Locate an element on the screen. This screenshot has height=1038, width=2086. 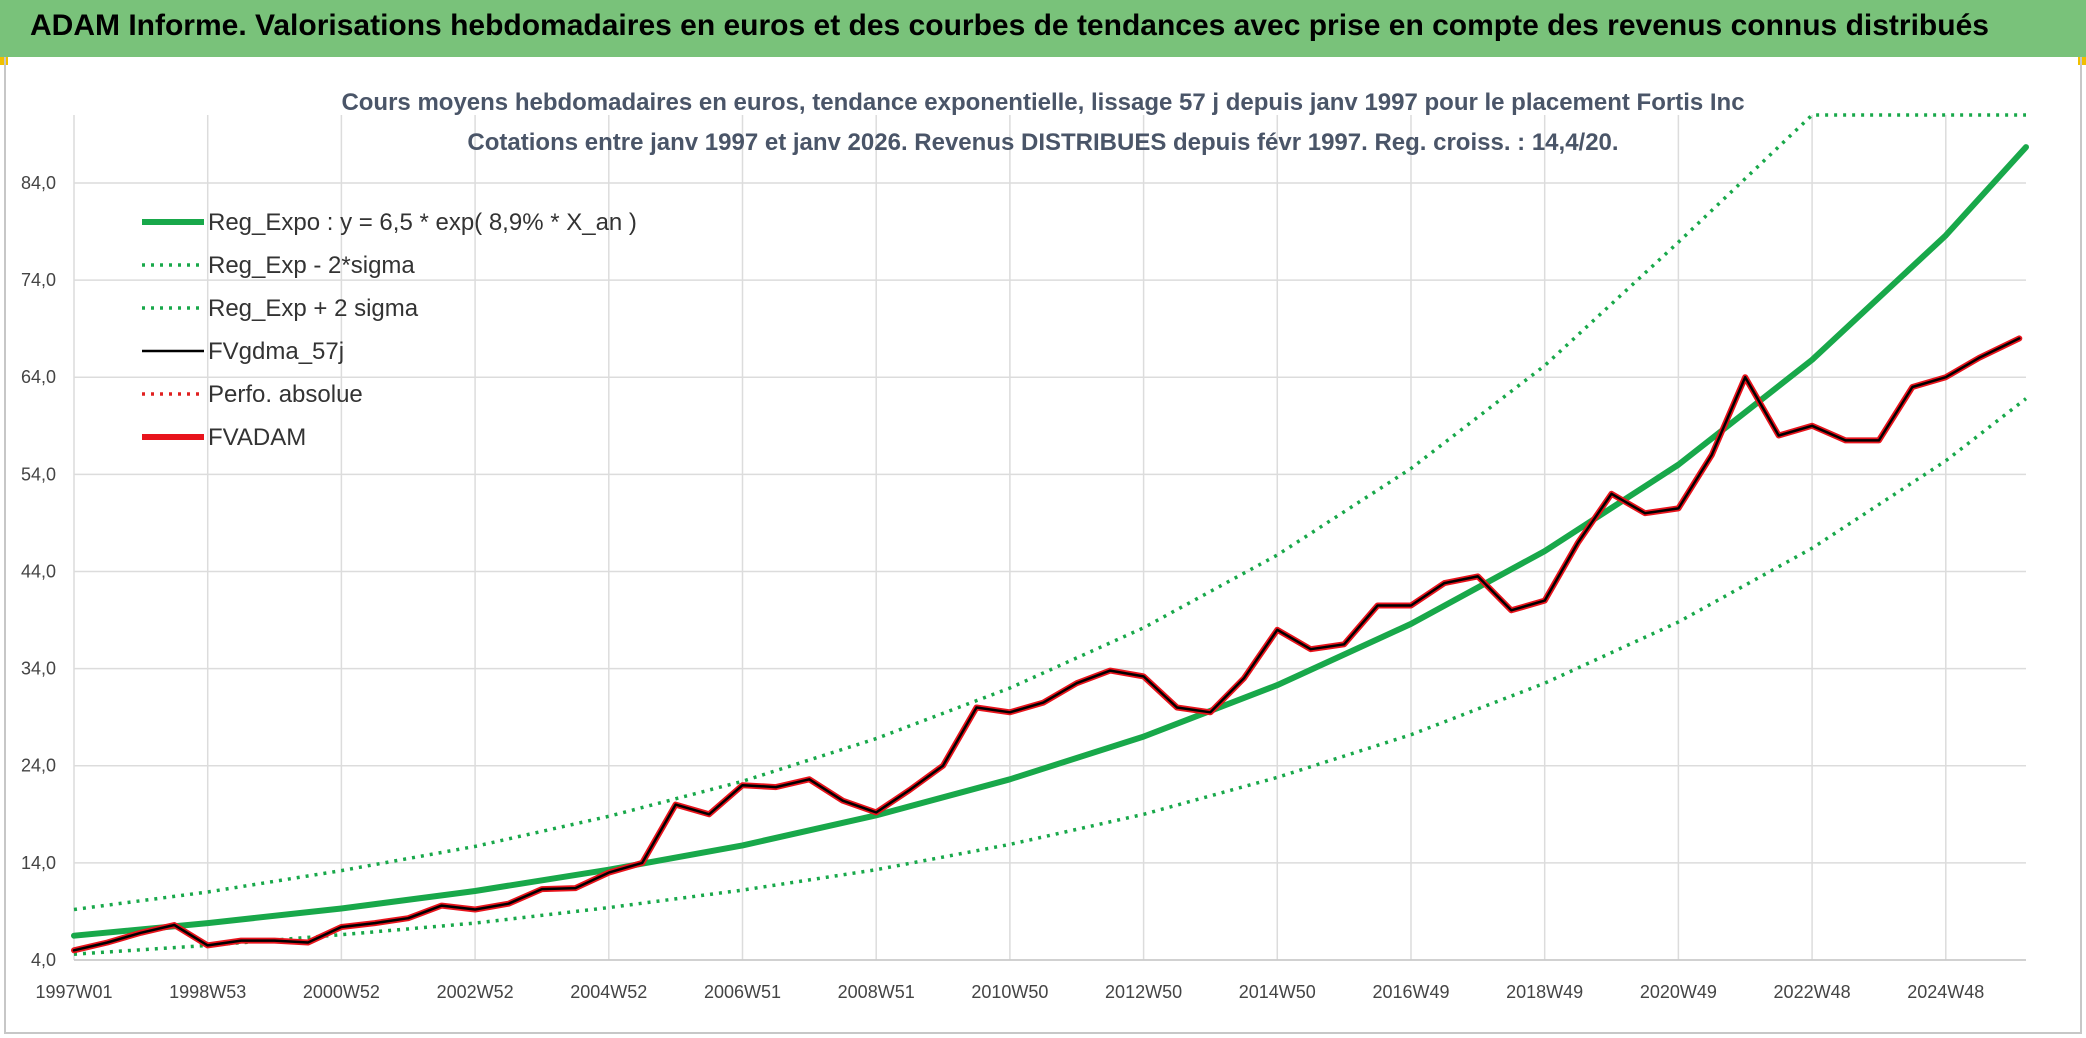
legend-label: Reg_Exp - 2*sigma is located at coordinates (311, 265).